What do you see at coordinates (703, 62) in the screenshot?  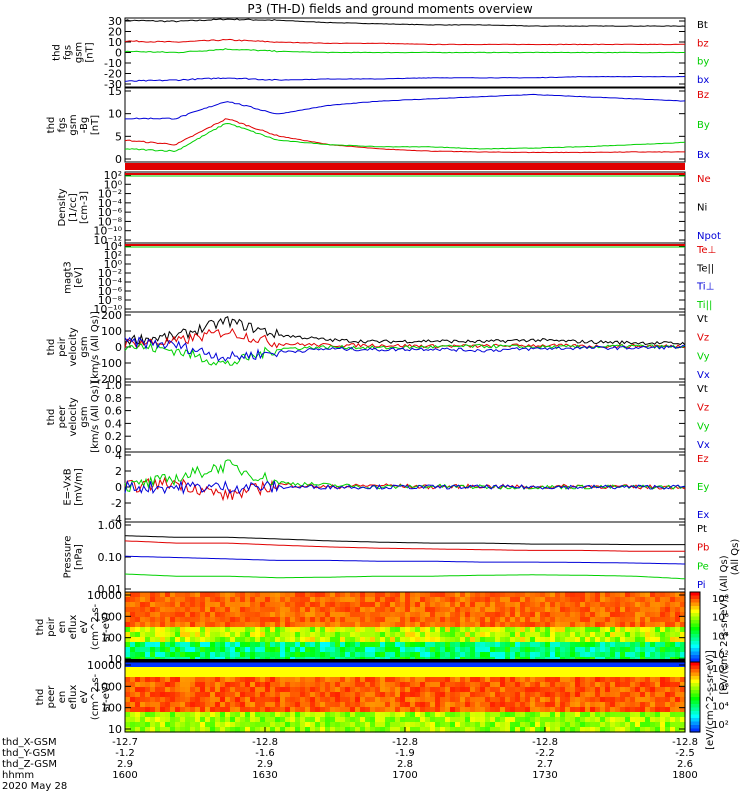 I see `legend-by: by` at bounding box center [703, 62].